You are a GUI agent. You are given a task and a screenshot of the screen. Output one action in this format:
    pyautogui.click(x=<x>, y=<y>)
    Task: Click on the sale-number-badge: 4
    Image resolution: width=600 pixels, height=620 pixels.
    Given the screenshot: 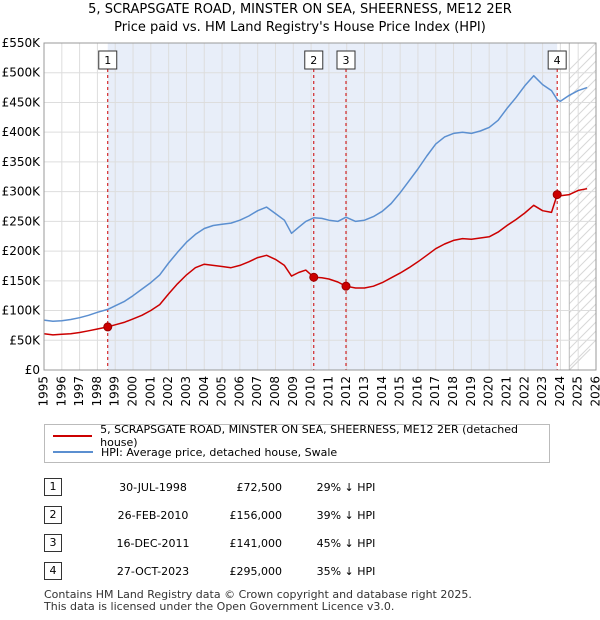 What is the action you would take?
    pyautogui.click(x=53, y=571)
    